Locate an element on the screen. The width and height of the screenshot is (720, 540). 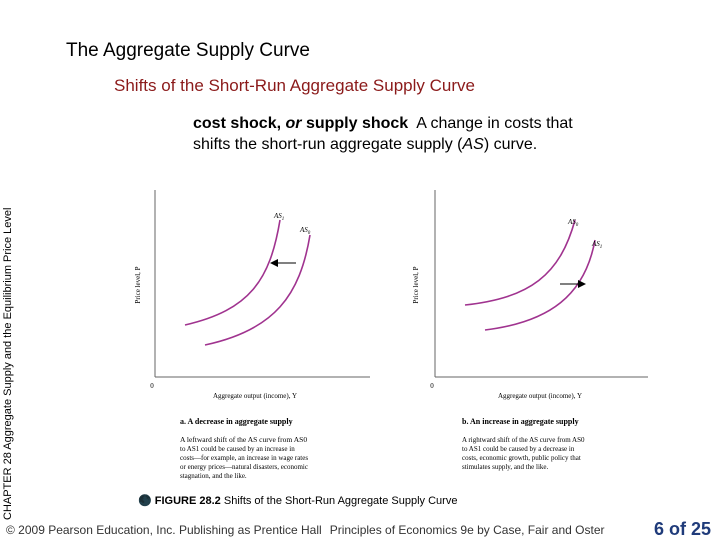
panel-b-curve-as1 is located at coordinates (540, 285).